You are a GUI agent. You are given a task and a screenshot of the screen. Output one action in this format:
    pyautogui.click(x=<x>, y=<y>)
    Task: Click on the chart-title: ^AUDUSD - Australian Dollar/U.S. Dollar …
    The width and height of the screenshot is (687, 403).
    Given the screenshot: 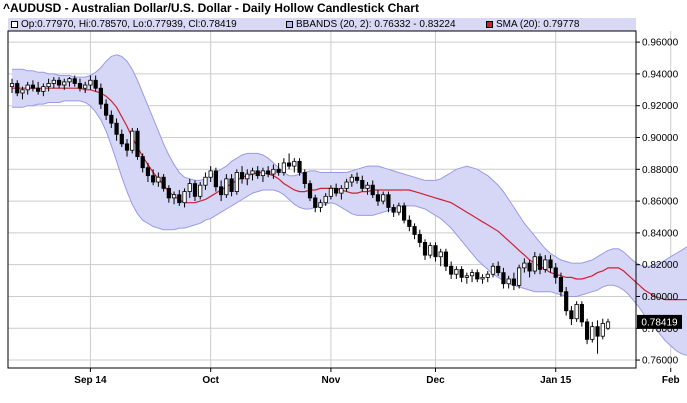 What is the action you would take?
    pyautogui.click(x=211, y=8)
    